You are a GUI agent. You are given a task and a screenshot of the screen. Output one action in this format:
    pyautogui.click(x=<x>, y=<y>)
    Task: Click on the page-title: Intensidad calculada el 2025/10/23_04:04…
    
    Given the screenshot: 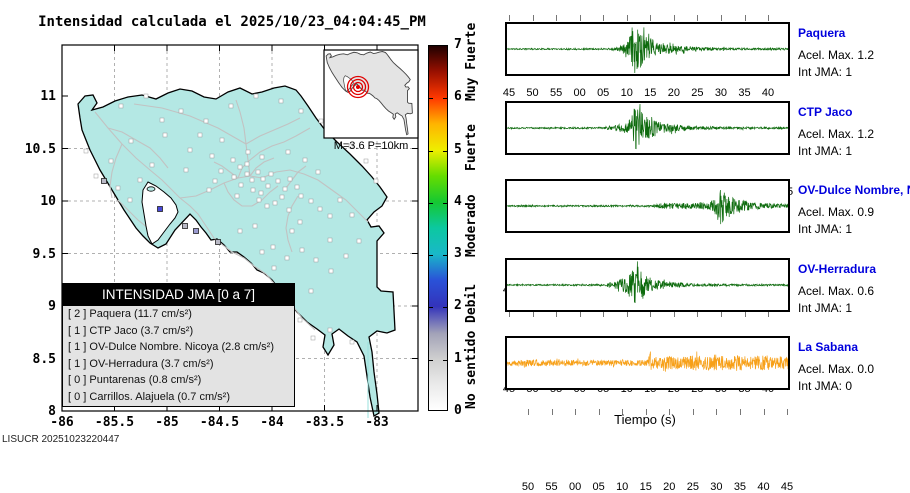 What is the action you would take?
    pyautogui.click(x=232, y=22)
    